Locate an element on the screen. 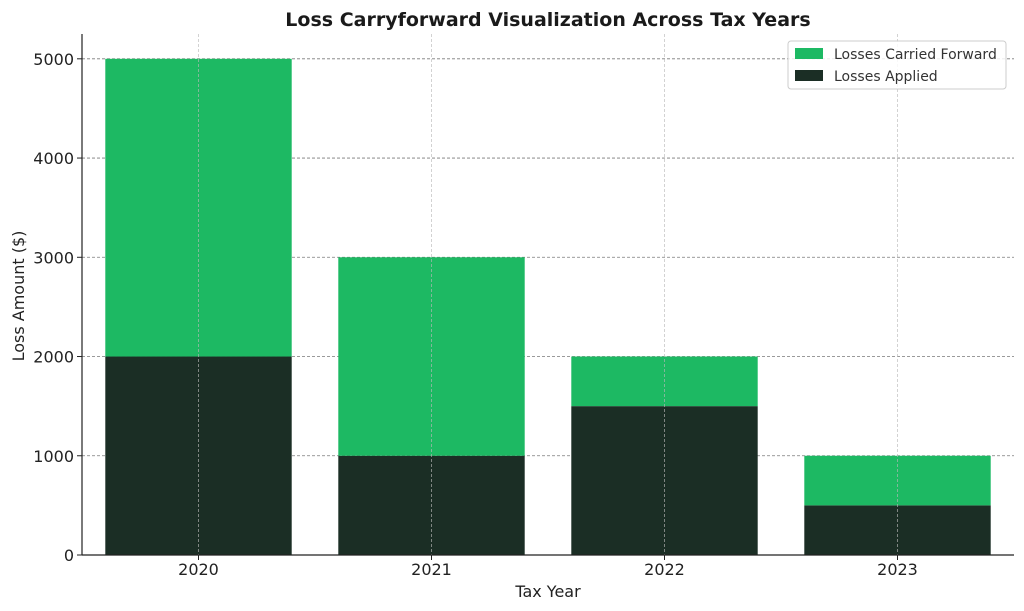 Image resolution: width=1024 pixels, height=611 pixels. y-tick-label: 4000 is located at coordinates (53, 158).